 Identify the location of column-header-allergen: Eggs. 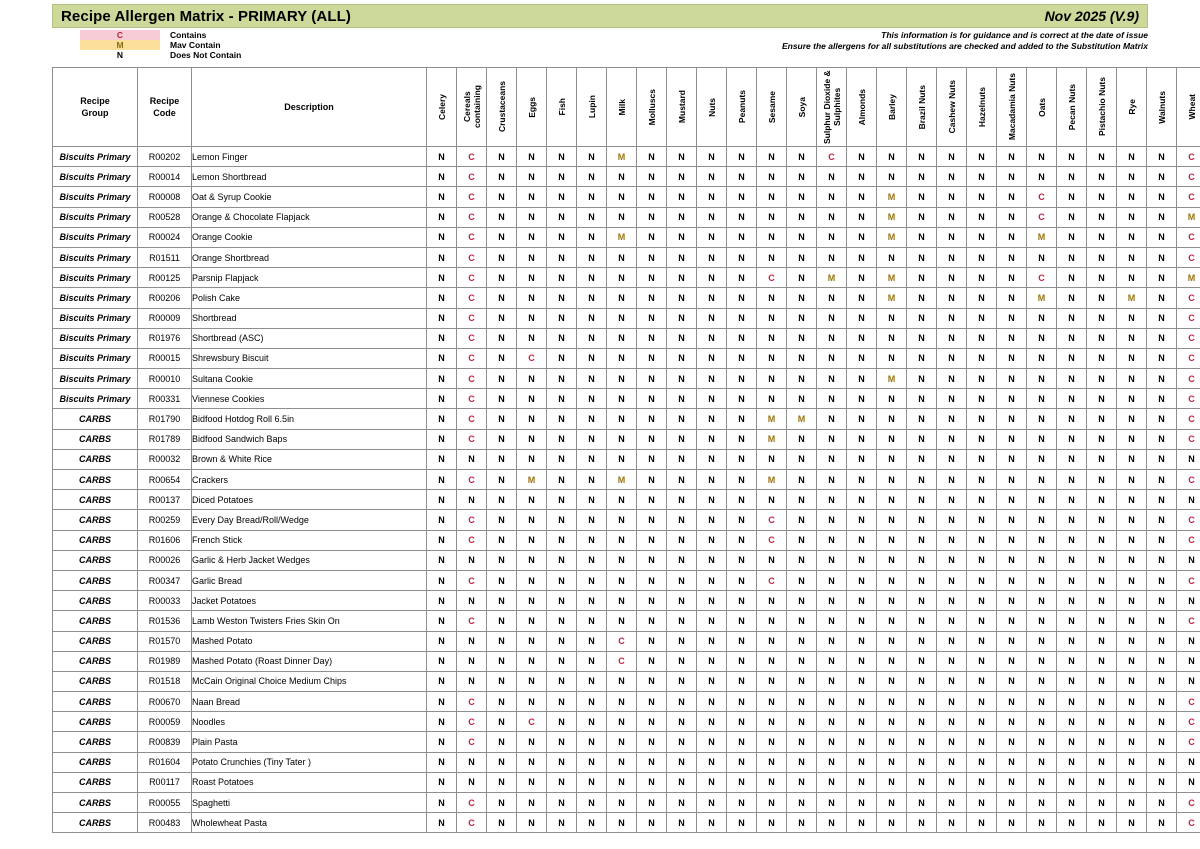
(531, 107).